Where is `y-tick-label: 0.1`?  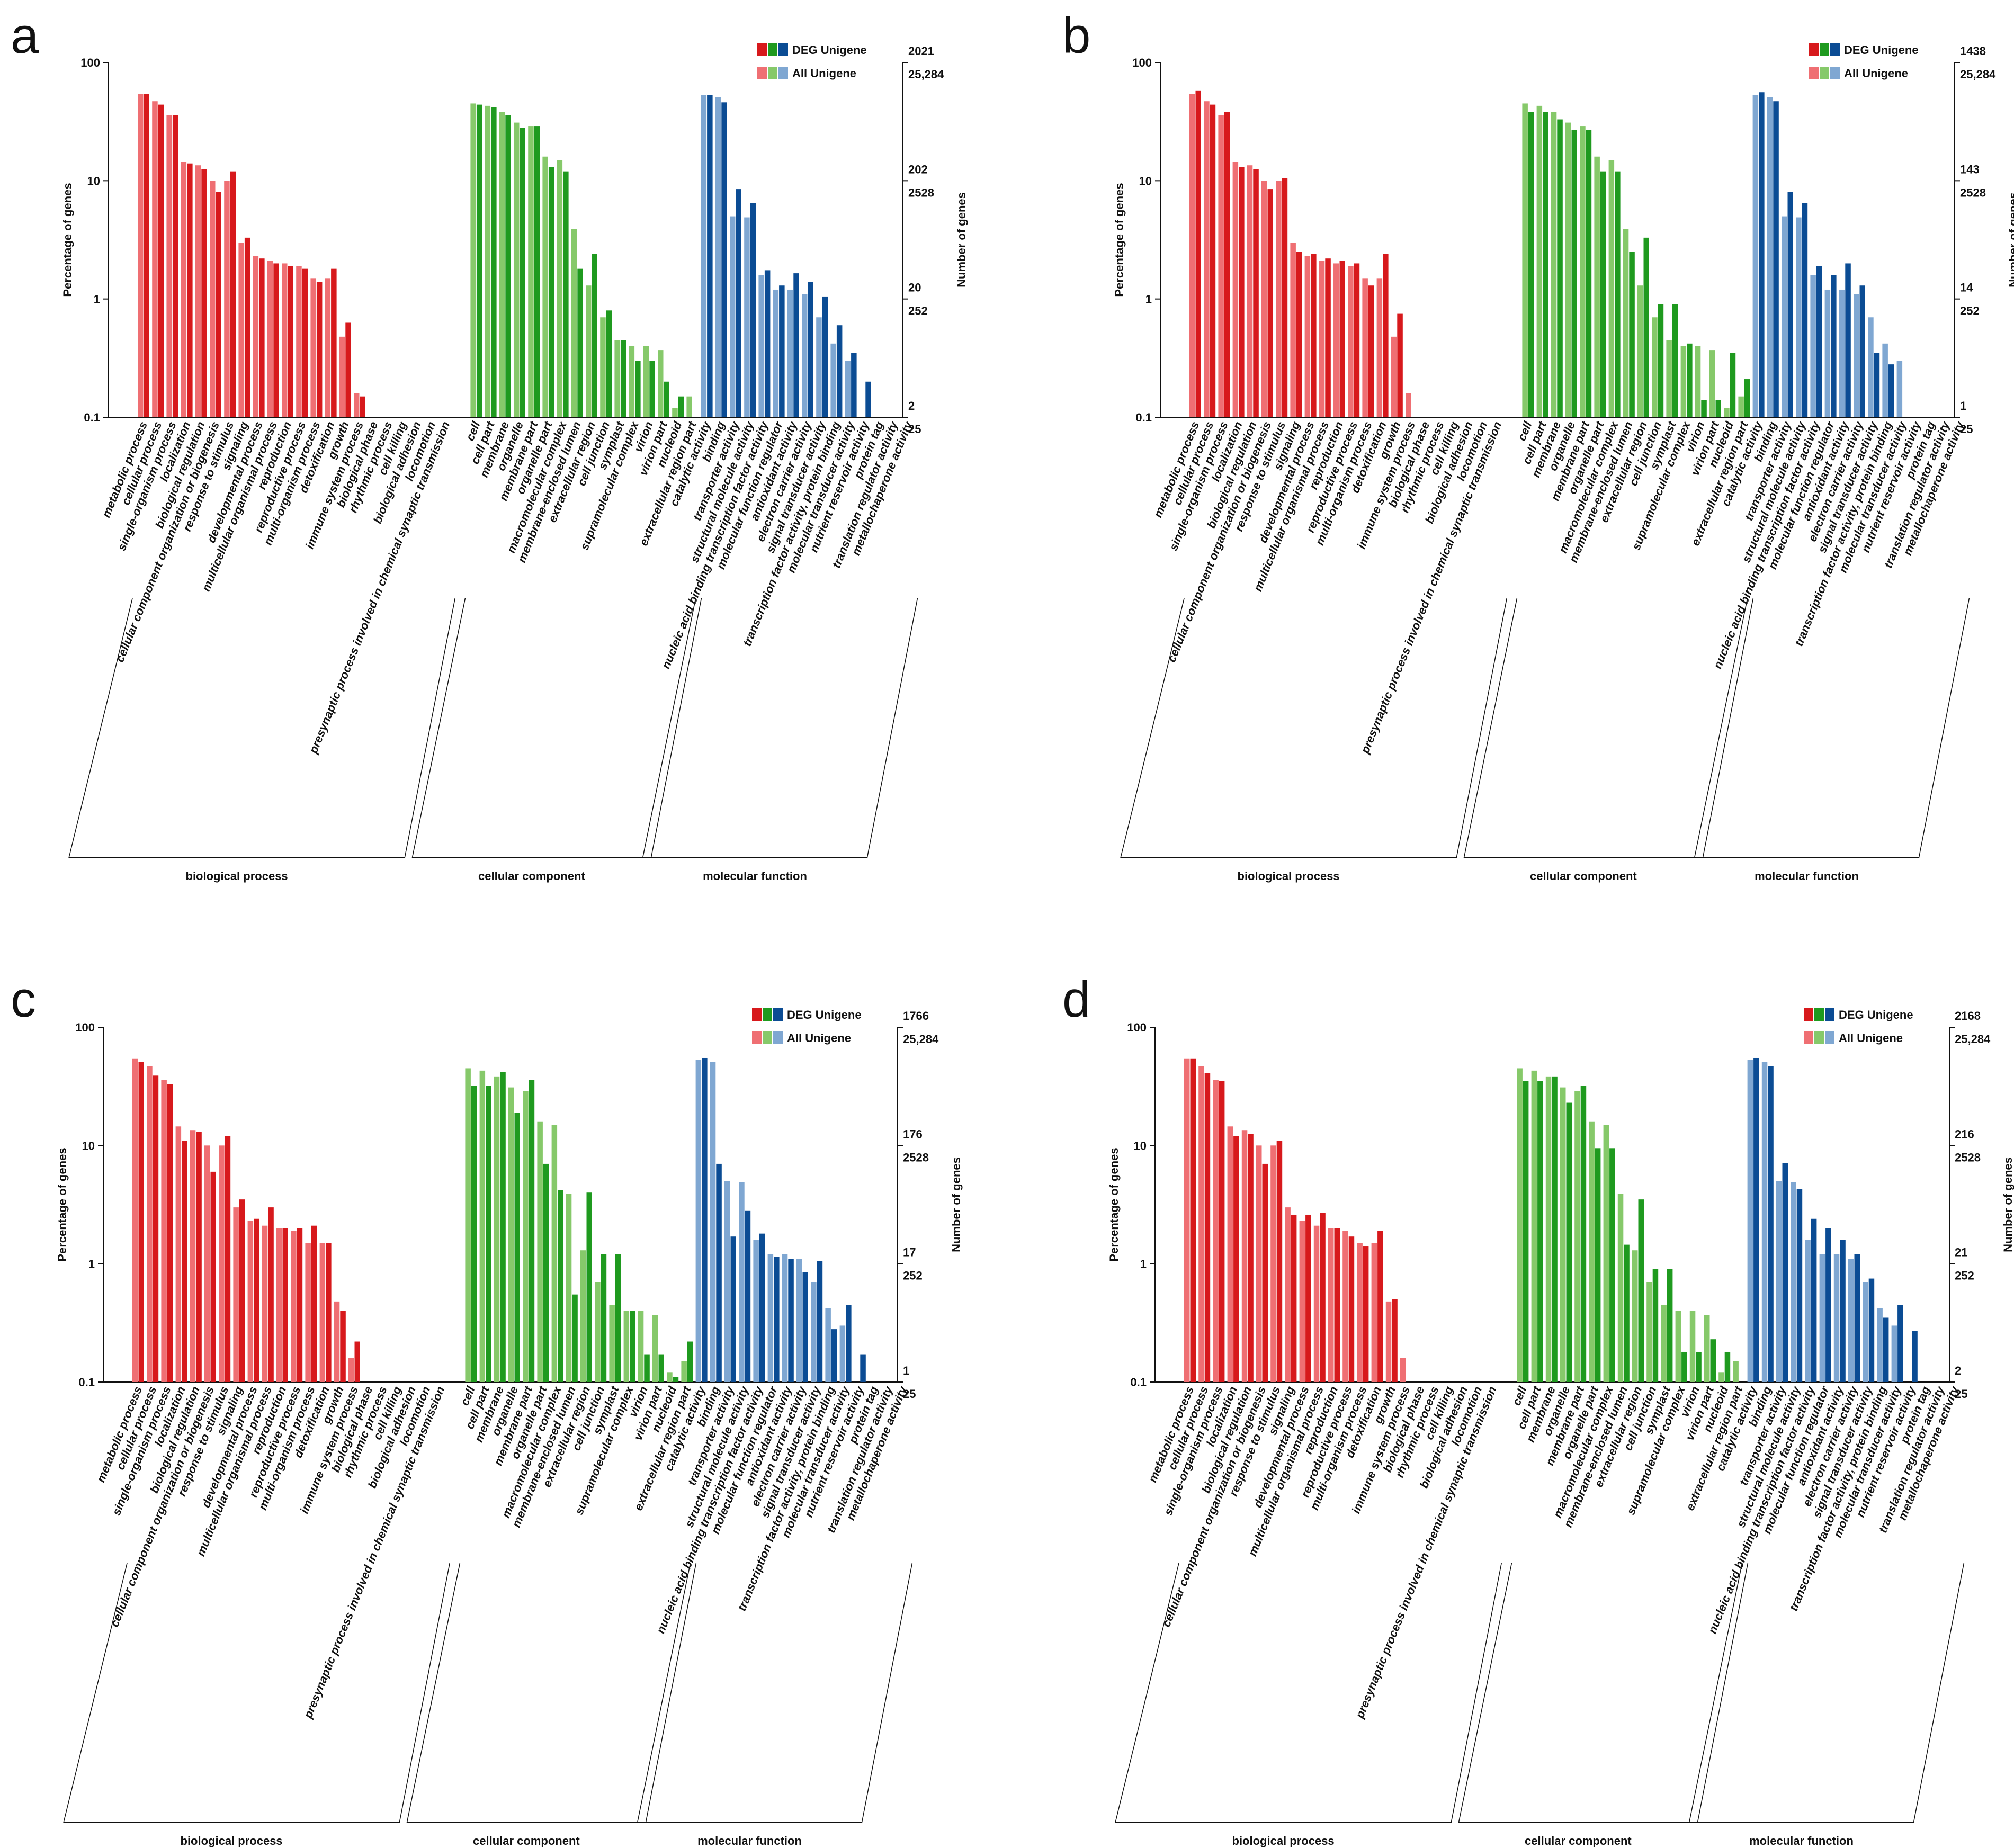
y-tick-label: 0.1 is located at coordinates (1138, 1382).